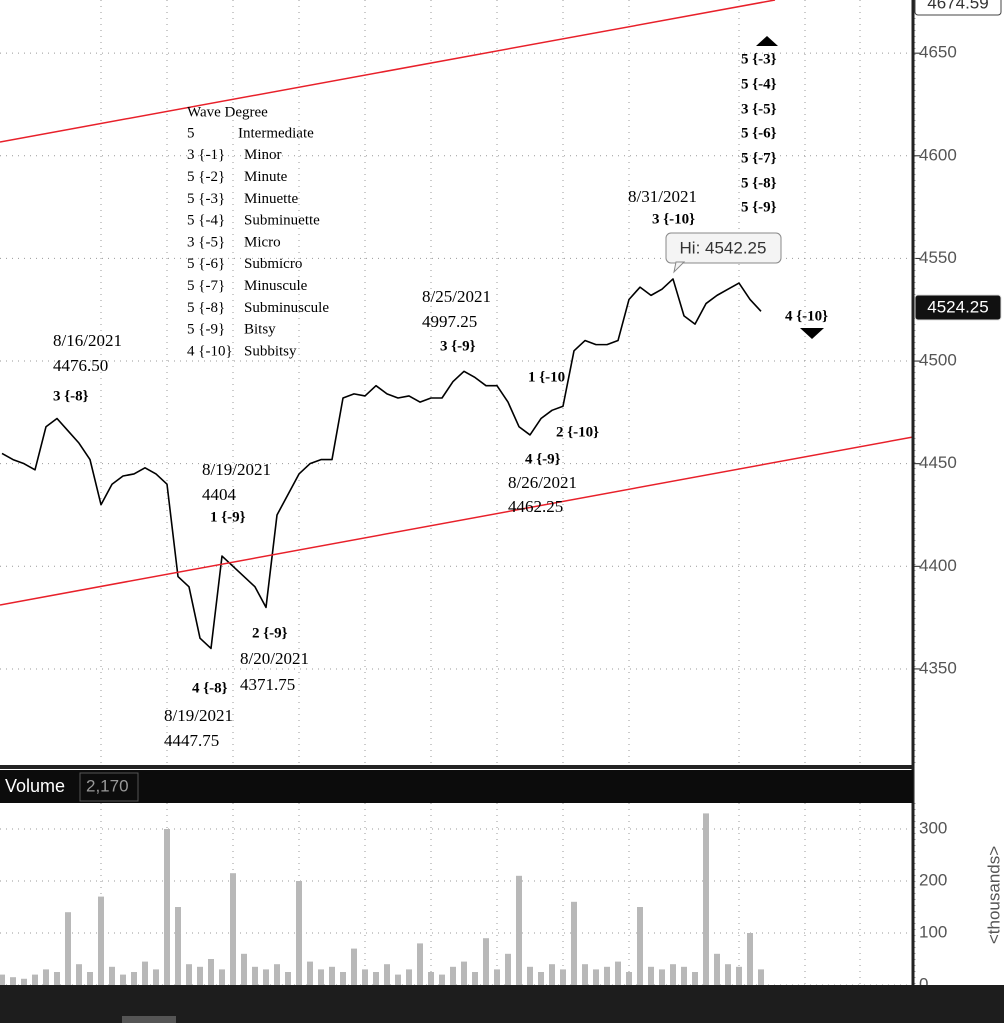  I want to click on annotation: 3 {-8}, so click(71, 396).